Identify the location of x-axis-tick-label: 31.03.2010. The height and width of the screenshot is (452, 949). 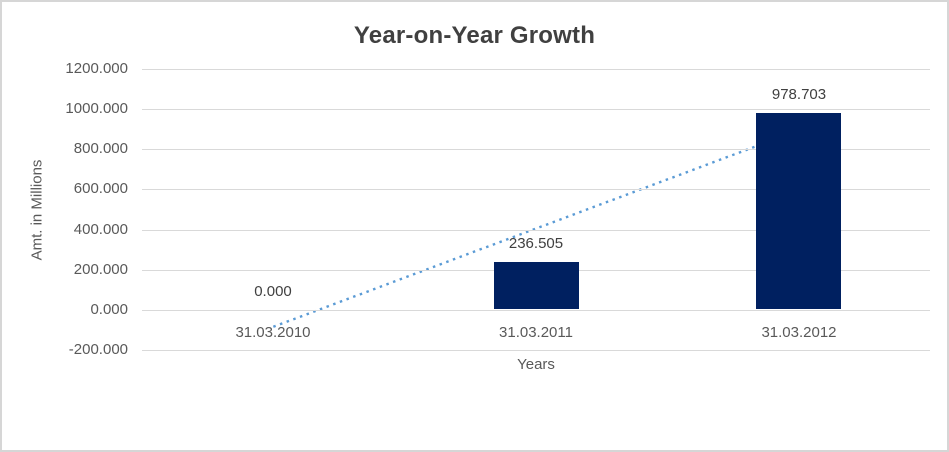
(273, 332).